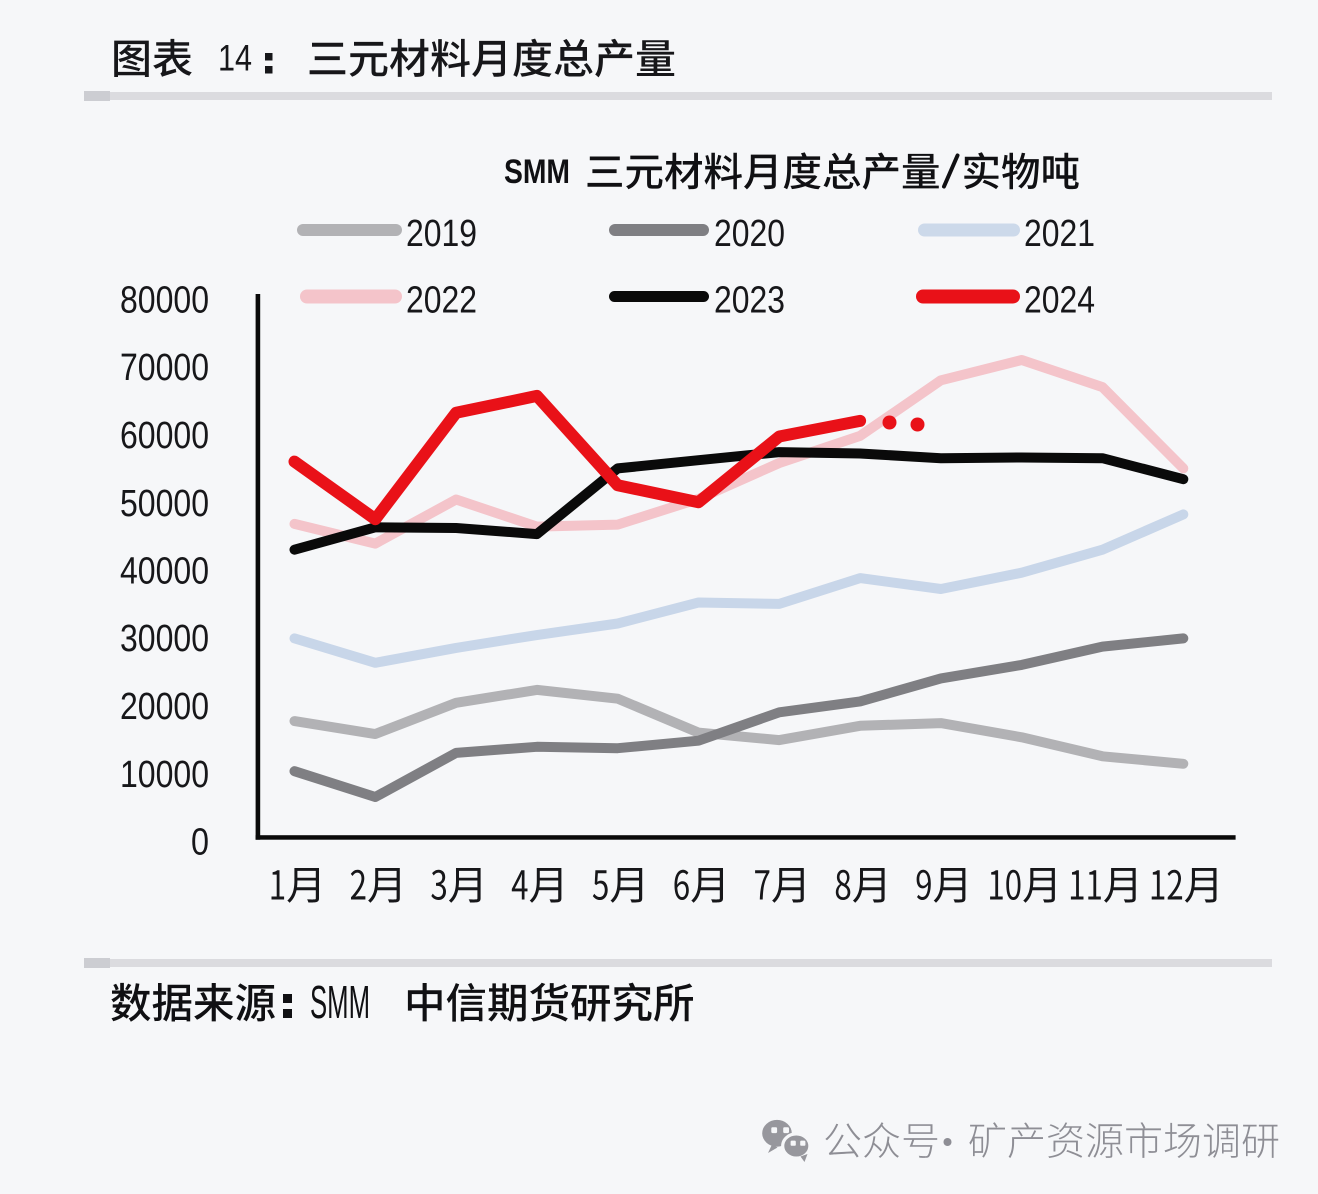  What do you see at coordinates (164, 707) in the screenshot?
I see `svg-text: 20000` at bounding box center [164, 707].